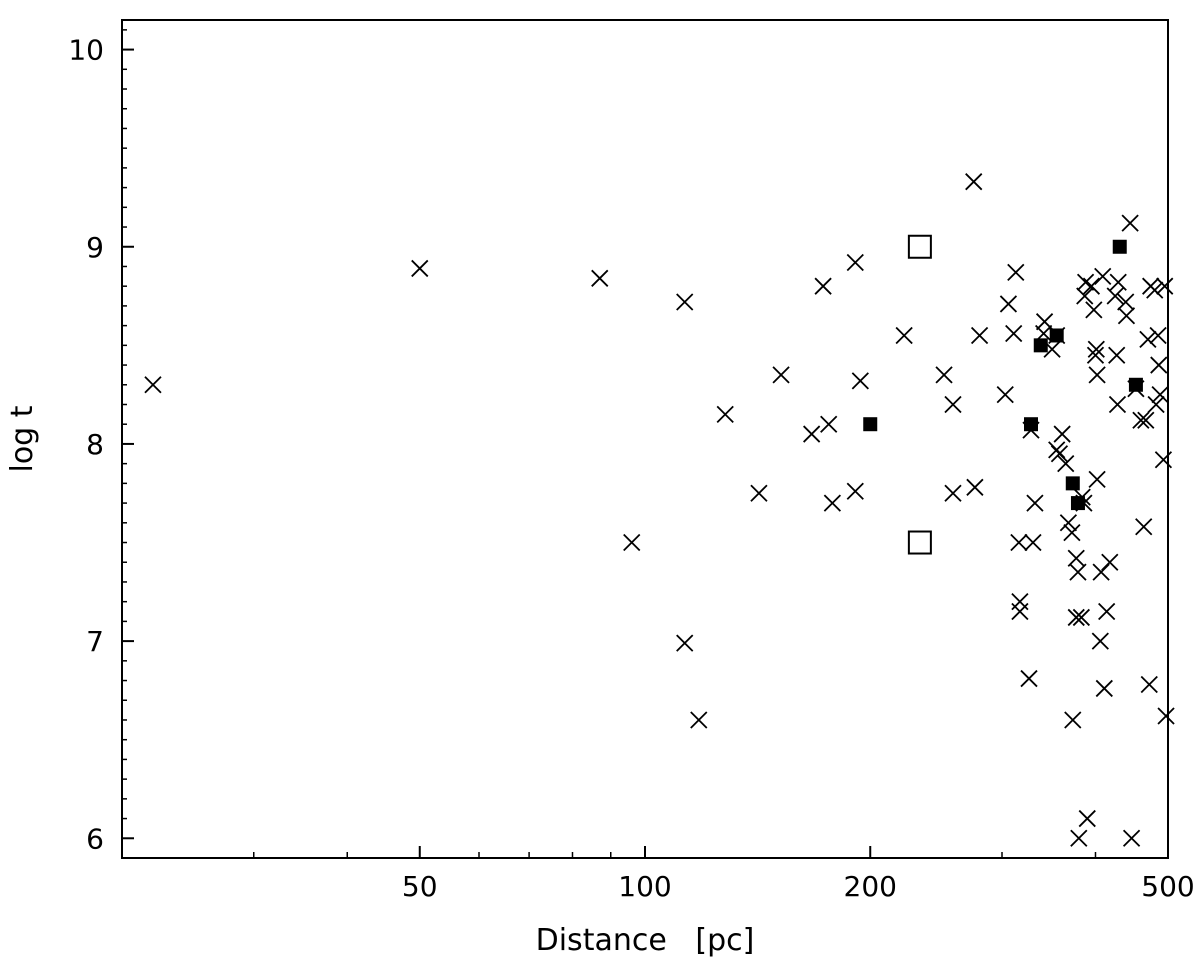 The height and width of the screenshot is (966, 1200). What do you see at coordinates (1167, 886) in the screenshot?
I see `x-tick-label: 500` at bounding box center [1167, 886].